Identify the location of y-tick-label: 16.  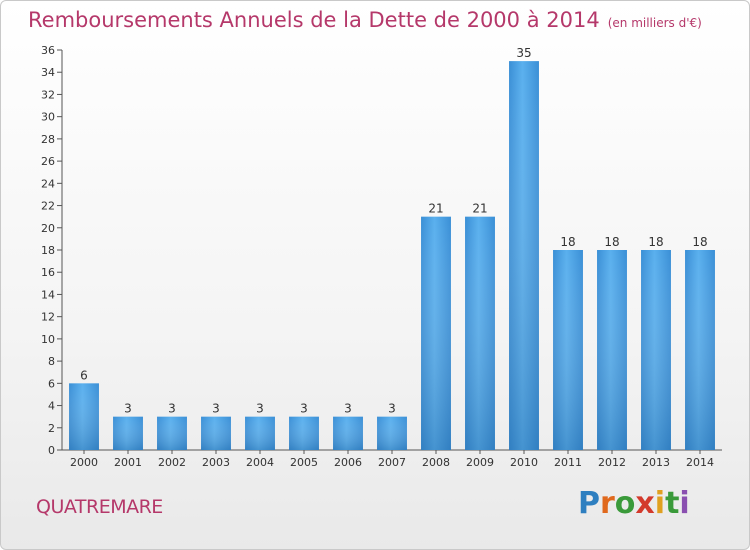
(48, 272).